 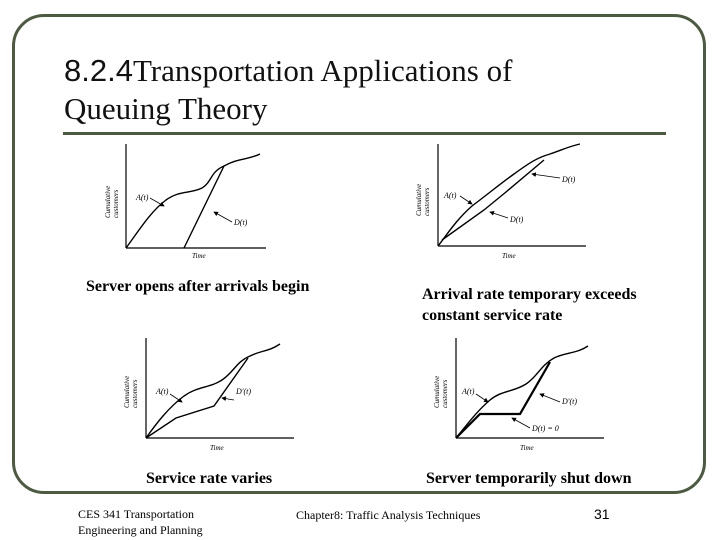 What do you see at coordinates (545, 428) in the screenshot?
I see `label-d-zero: D(t) = 0` at bounding box center [545, 428].